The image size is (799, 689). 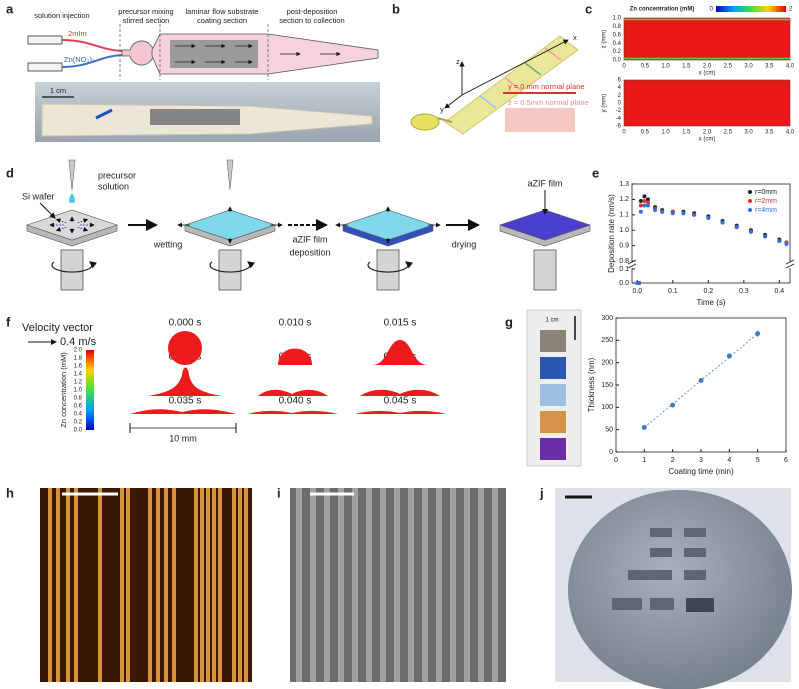 I want to click on colorbar-tick: 1.2, so click(x=78, y=383).